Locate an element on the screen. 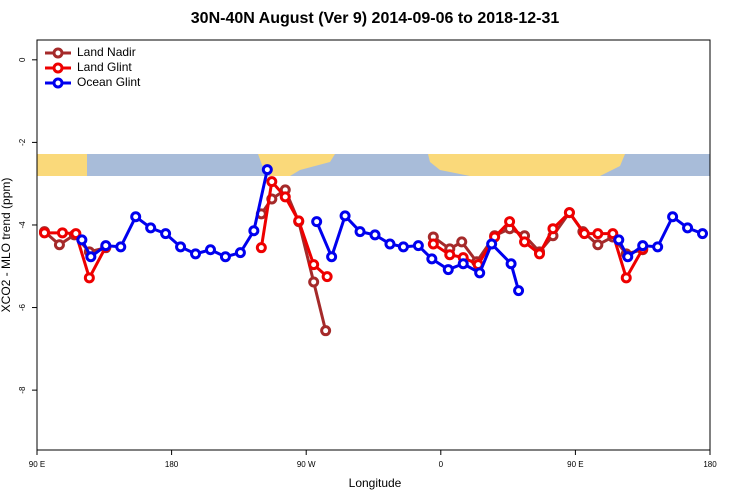 This screenshot has height=500, width=750. y-axis-label: XCO2 - MLO trend (ppm) is located at coordinates (6, 245).